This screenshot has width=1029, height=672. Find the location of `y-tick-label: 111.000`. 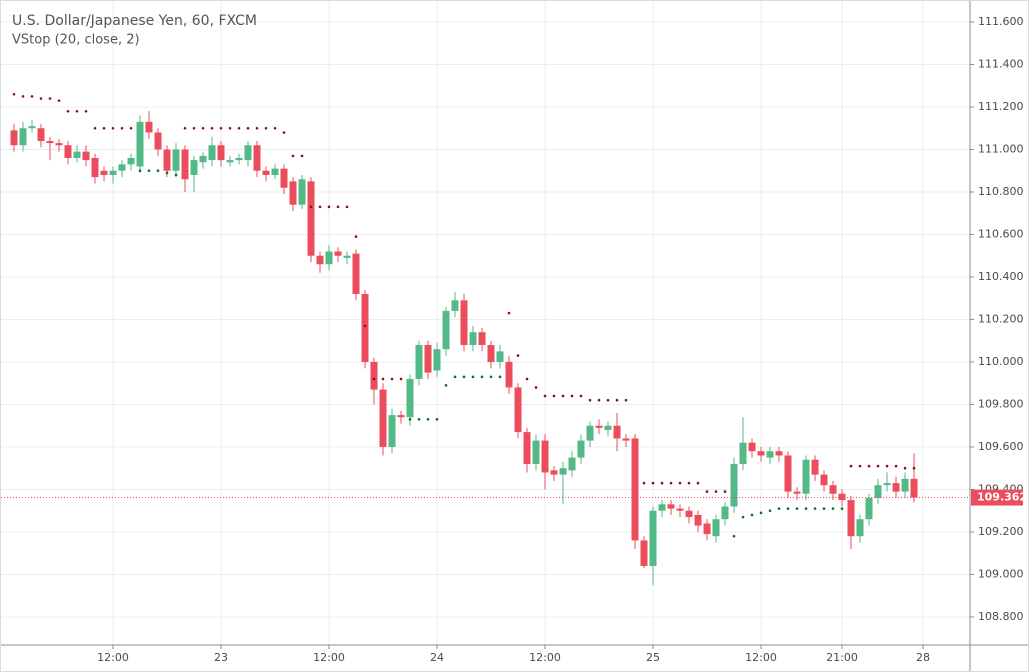

y-tick-label: 111.000 is located at coordinates (1001, 148).